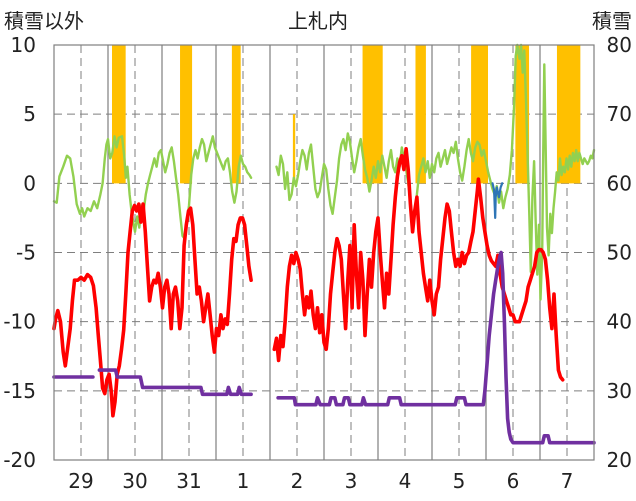 This screenshot has width=636, height=501. Describe the element at coordinates (243, 481) in the screenshot. I see `x-tick-label: 1` at that location.